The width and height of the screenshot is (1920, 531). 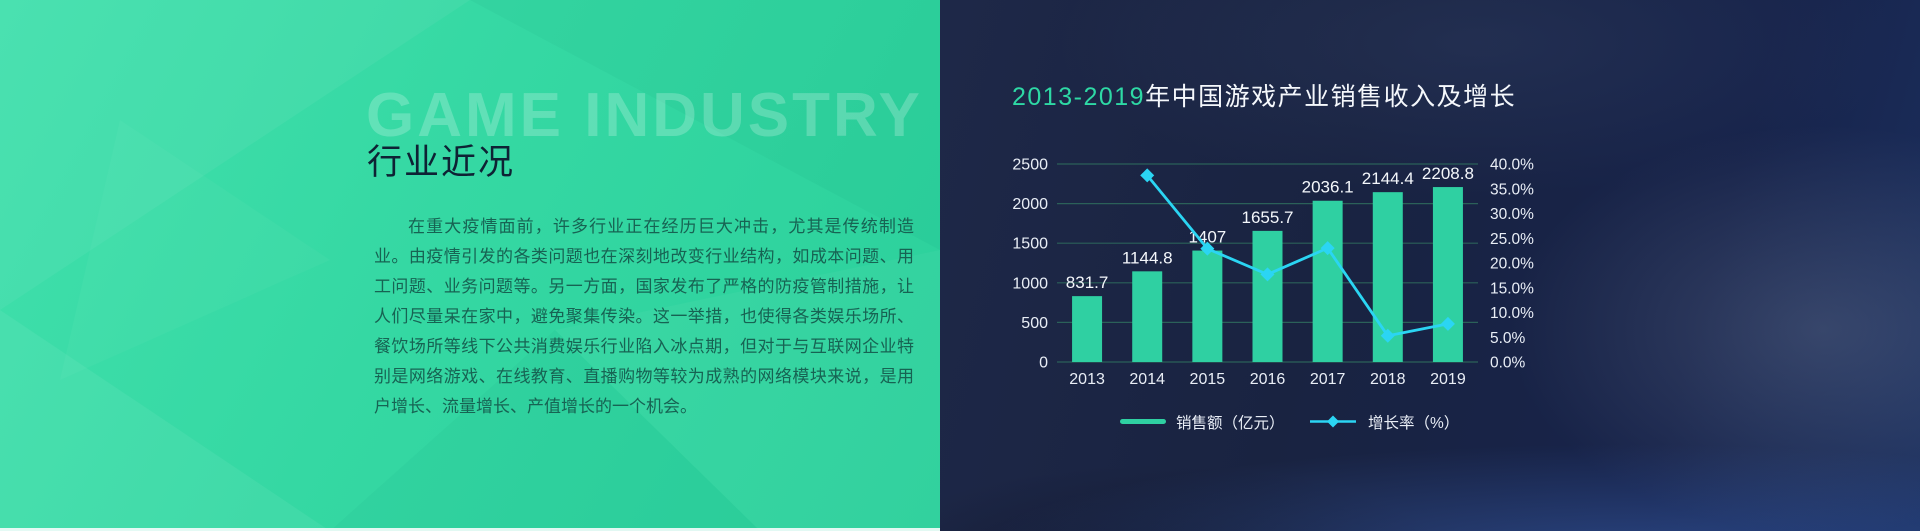 I want to click on x-axis-label: 2015, so click(x=1208, y=379).